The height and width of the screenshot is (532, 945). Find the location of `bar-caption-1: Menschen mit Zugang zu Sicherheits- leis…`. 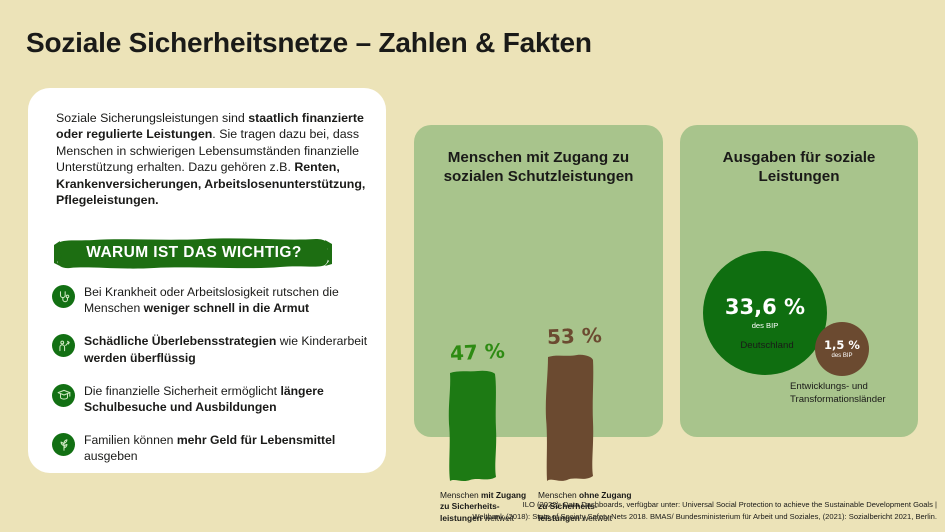

bar-caption-1: Menschen mit Zugang zu Sicherheits- leis… is located at coordinates (490, 507).